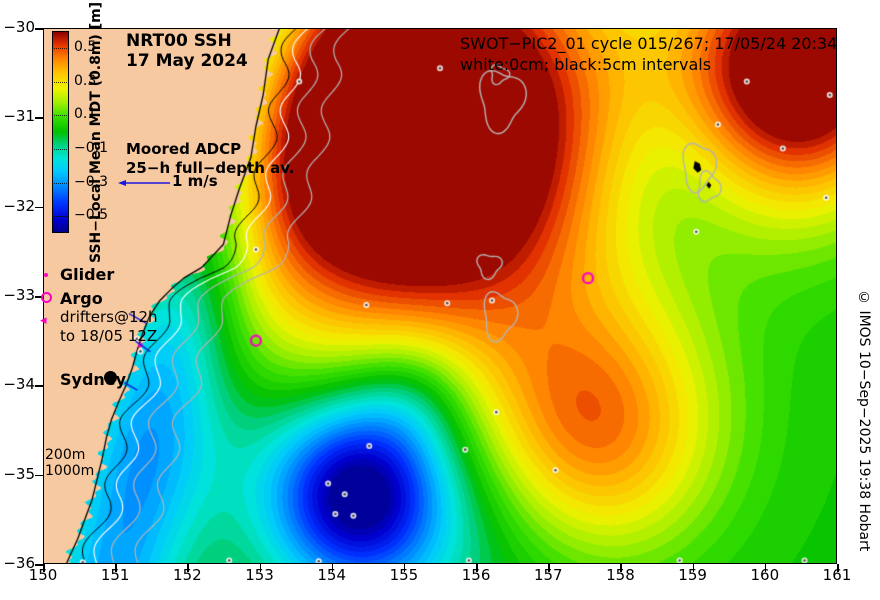  What do you see at coordinates (476, 575) in the screenshot?
I see `x-tick-label: 156` at bounding box center [476, 575].